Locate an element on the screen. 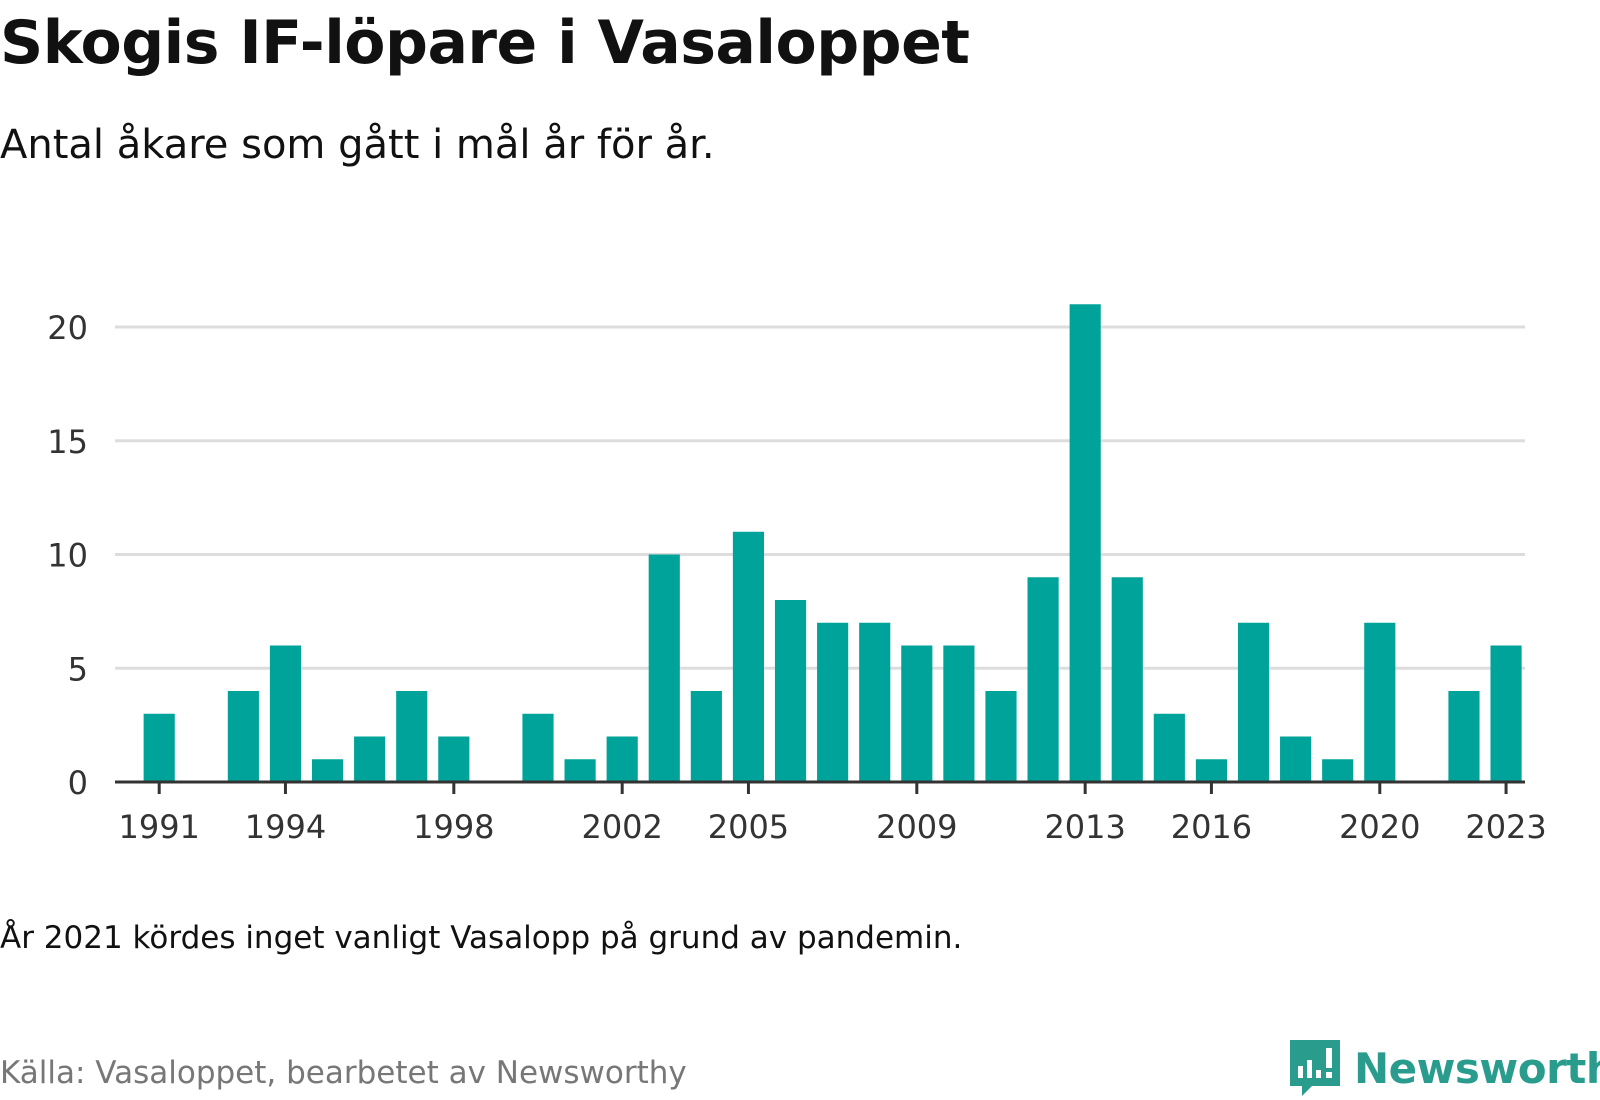 The width and height of the screenshot is (1600, 1100). brand-logo: Newsworthy is located at coordinates (1445, 1068).